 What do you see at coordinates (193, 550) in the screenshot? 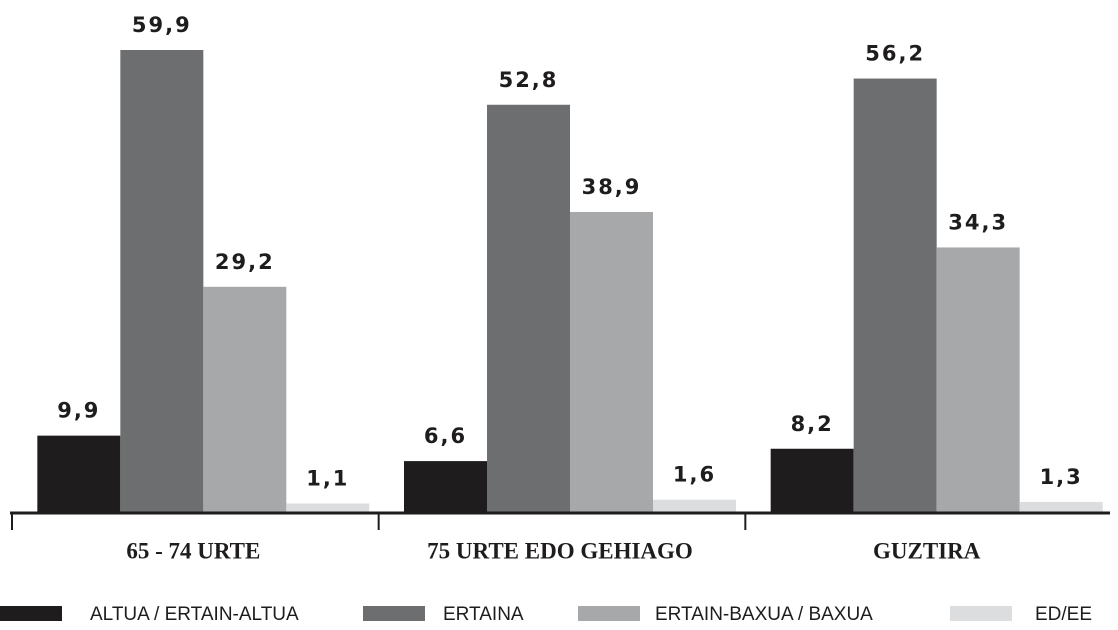
I see `category-label: 65 - 74 URTE` at bounding box center [193, 550].